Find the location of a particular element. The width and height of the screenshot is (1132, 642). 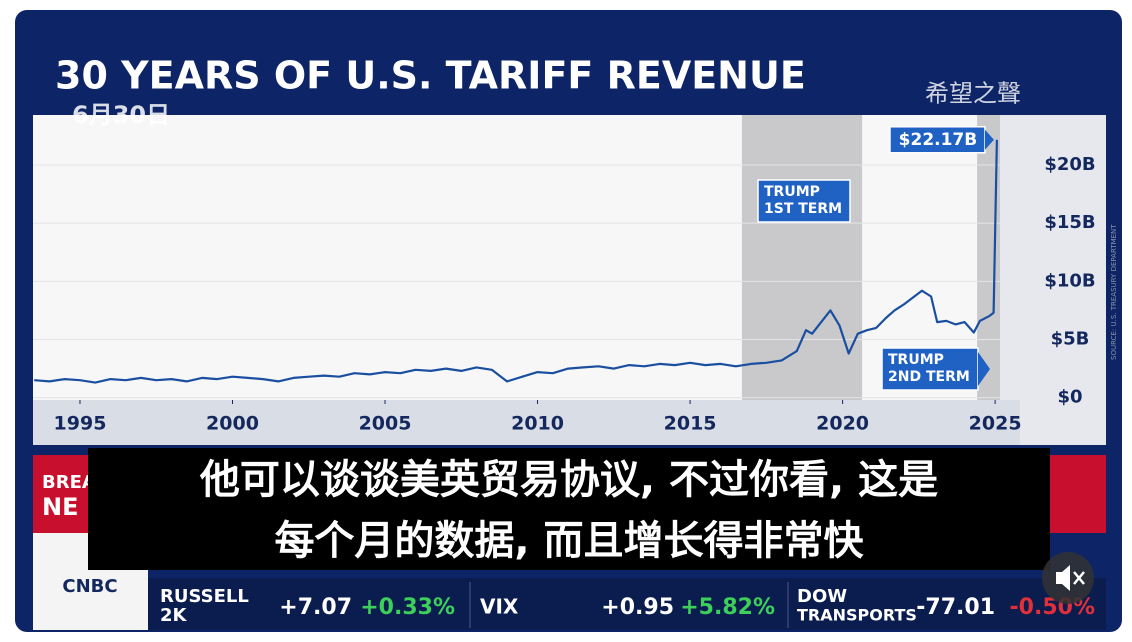

right-box is located at coordinates (1077, 494).